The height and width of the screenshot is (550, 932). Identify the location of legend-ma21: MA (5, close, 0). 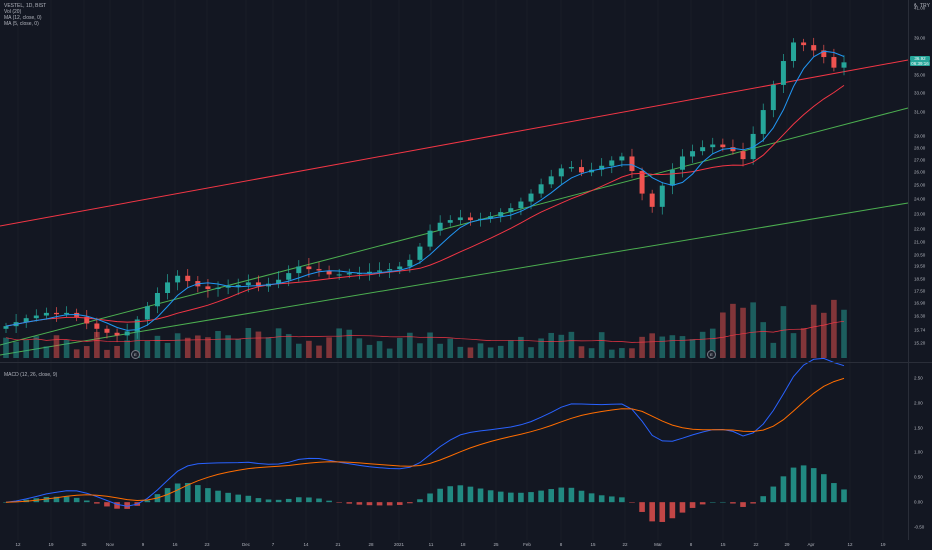
(21, 24).